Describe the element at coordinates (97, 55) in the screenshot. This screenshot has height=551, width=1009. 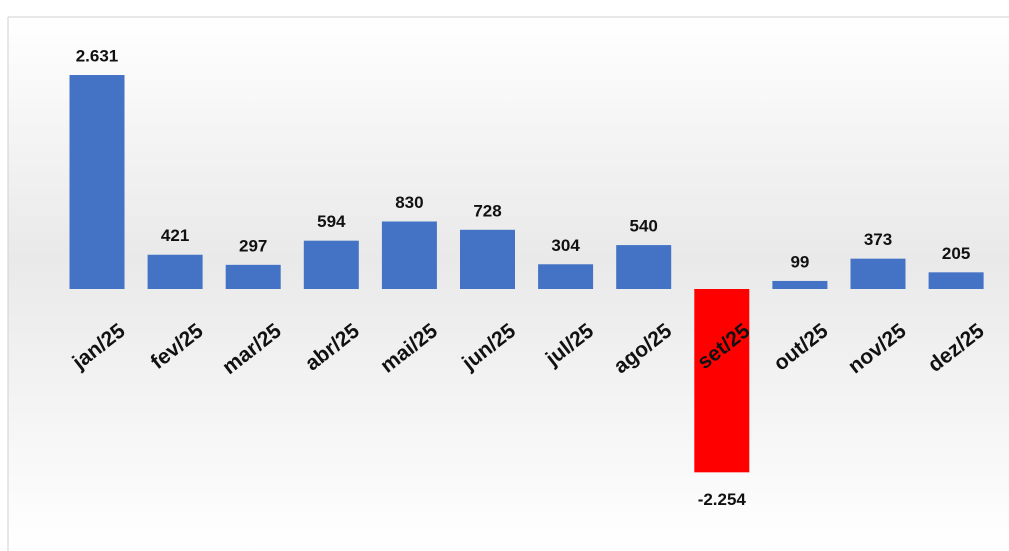
I see `data-label: 2.631` at that location.